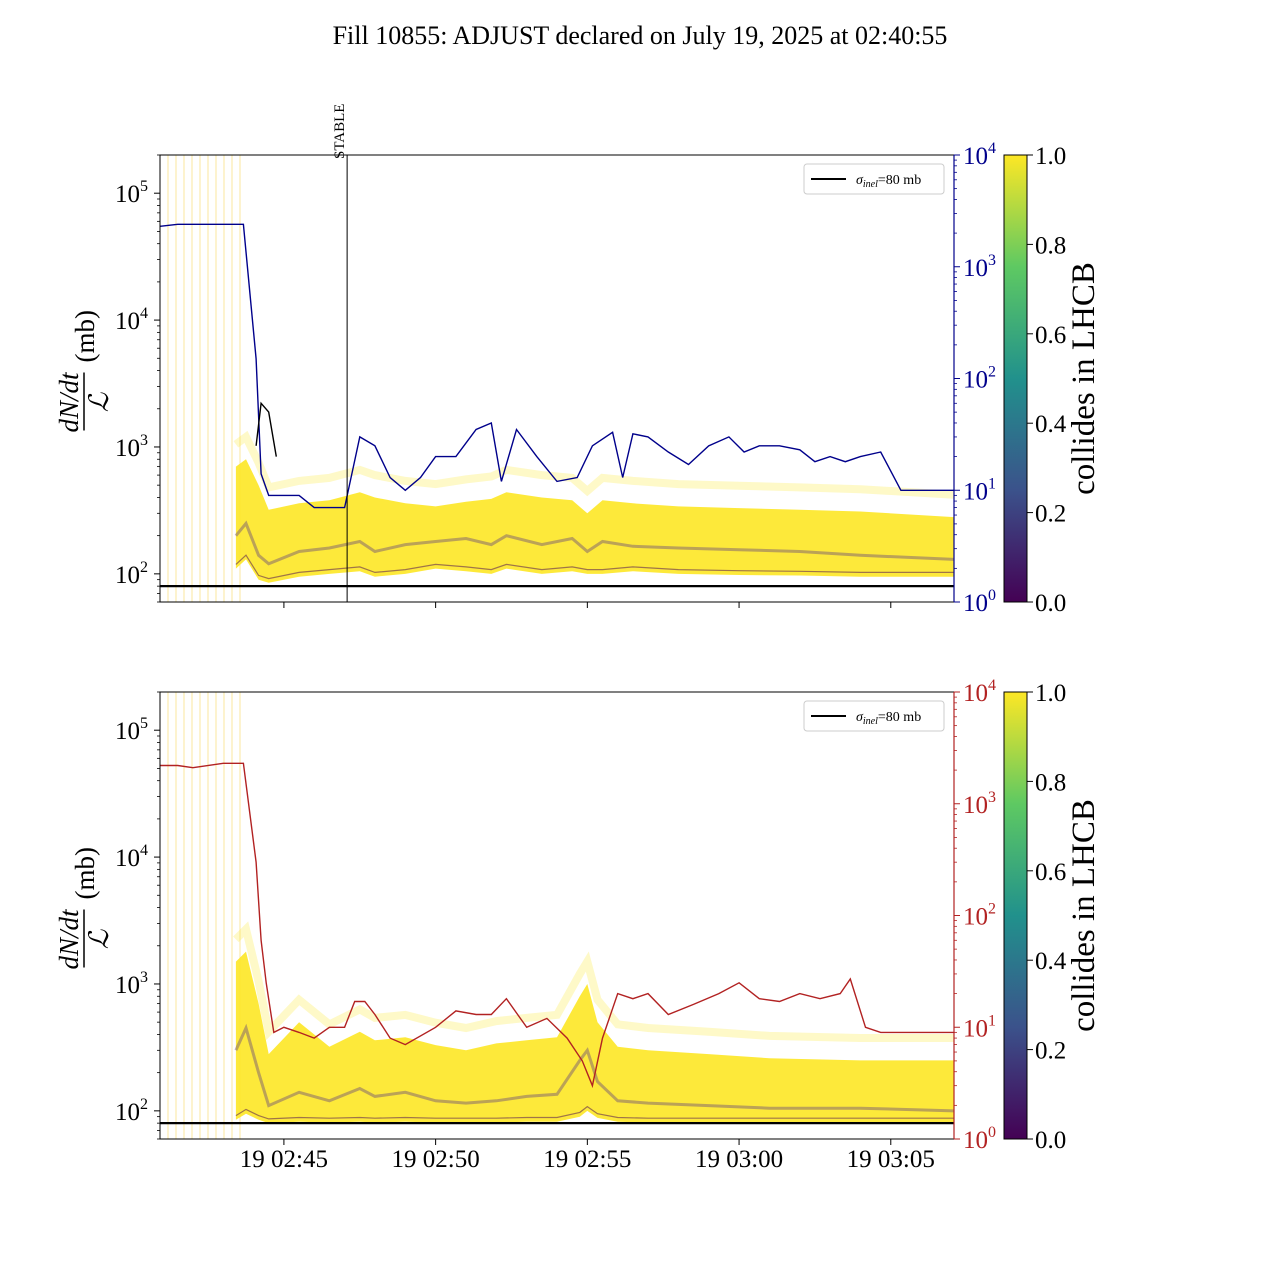 This screenshot has height=1280, width=1280. Describe the element at coordinates (739, 1159) in the screenshot. I see `x-tick-label: 19 03:00` at that location.